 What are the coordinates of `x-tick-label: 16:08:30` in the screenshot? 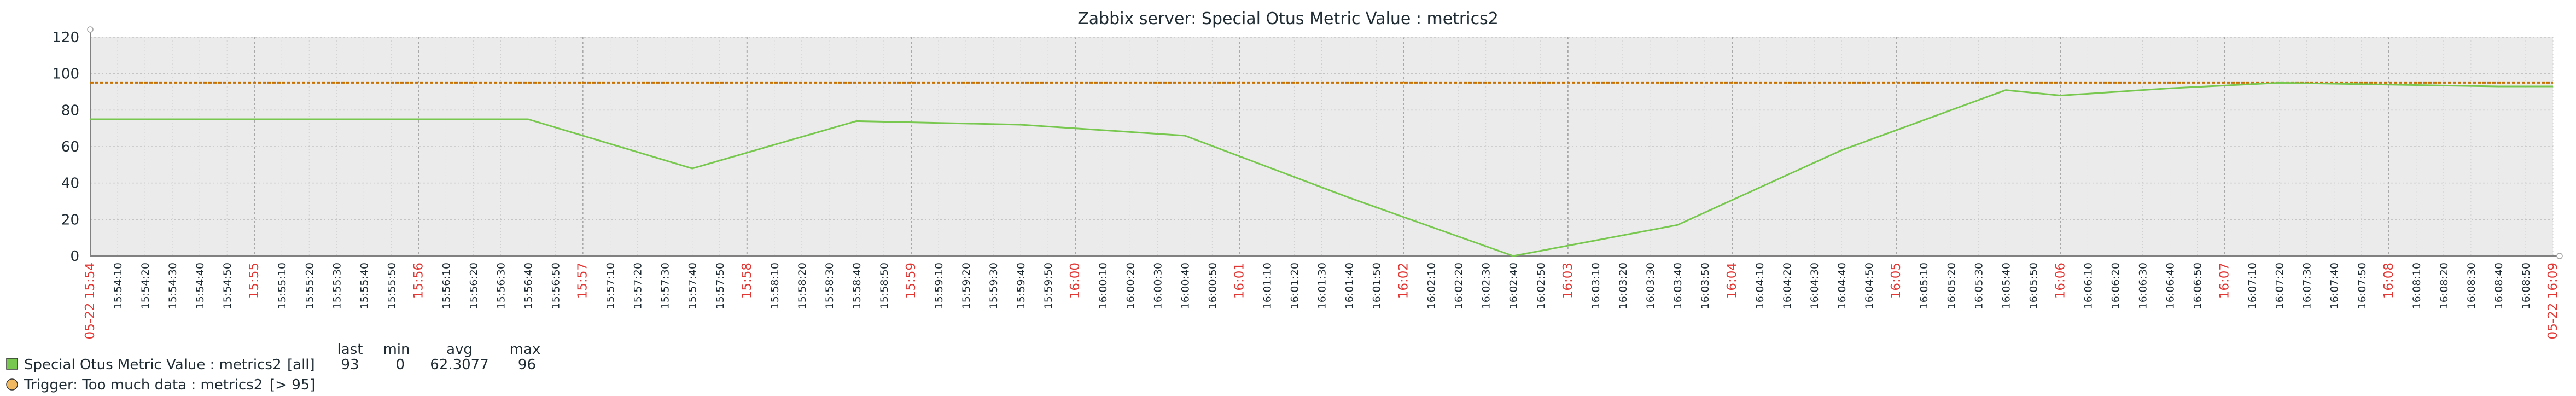 It's located at (2472, 286).